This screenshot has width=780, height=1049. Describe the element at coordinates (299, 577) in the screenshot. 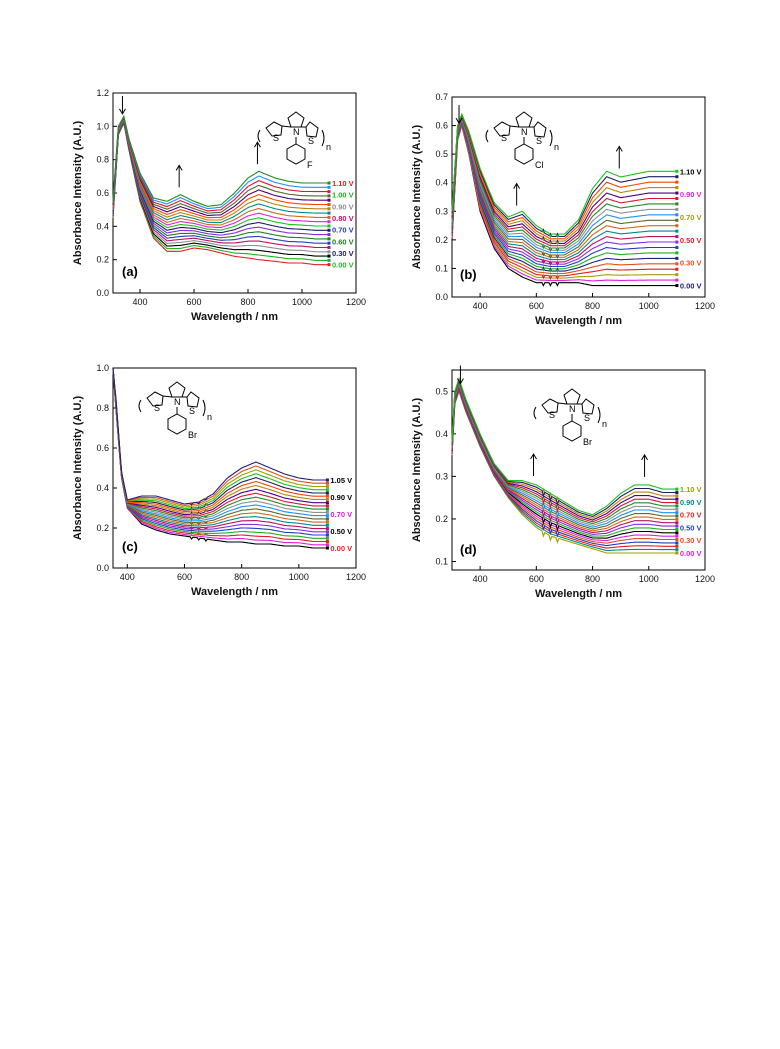

I see `x-tick-label: 1000` at that location.